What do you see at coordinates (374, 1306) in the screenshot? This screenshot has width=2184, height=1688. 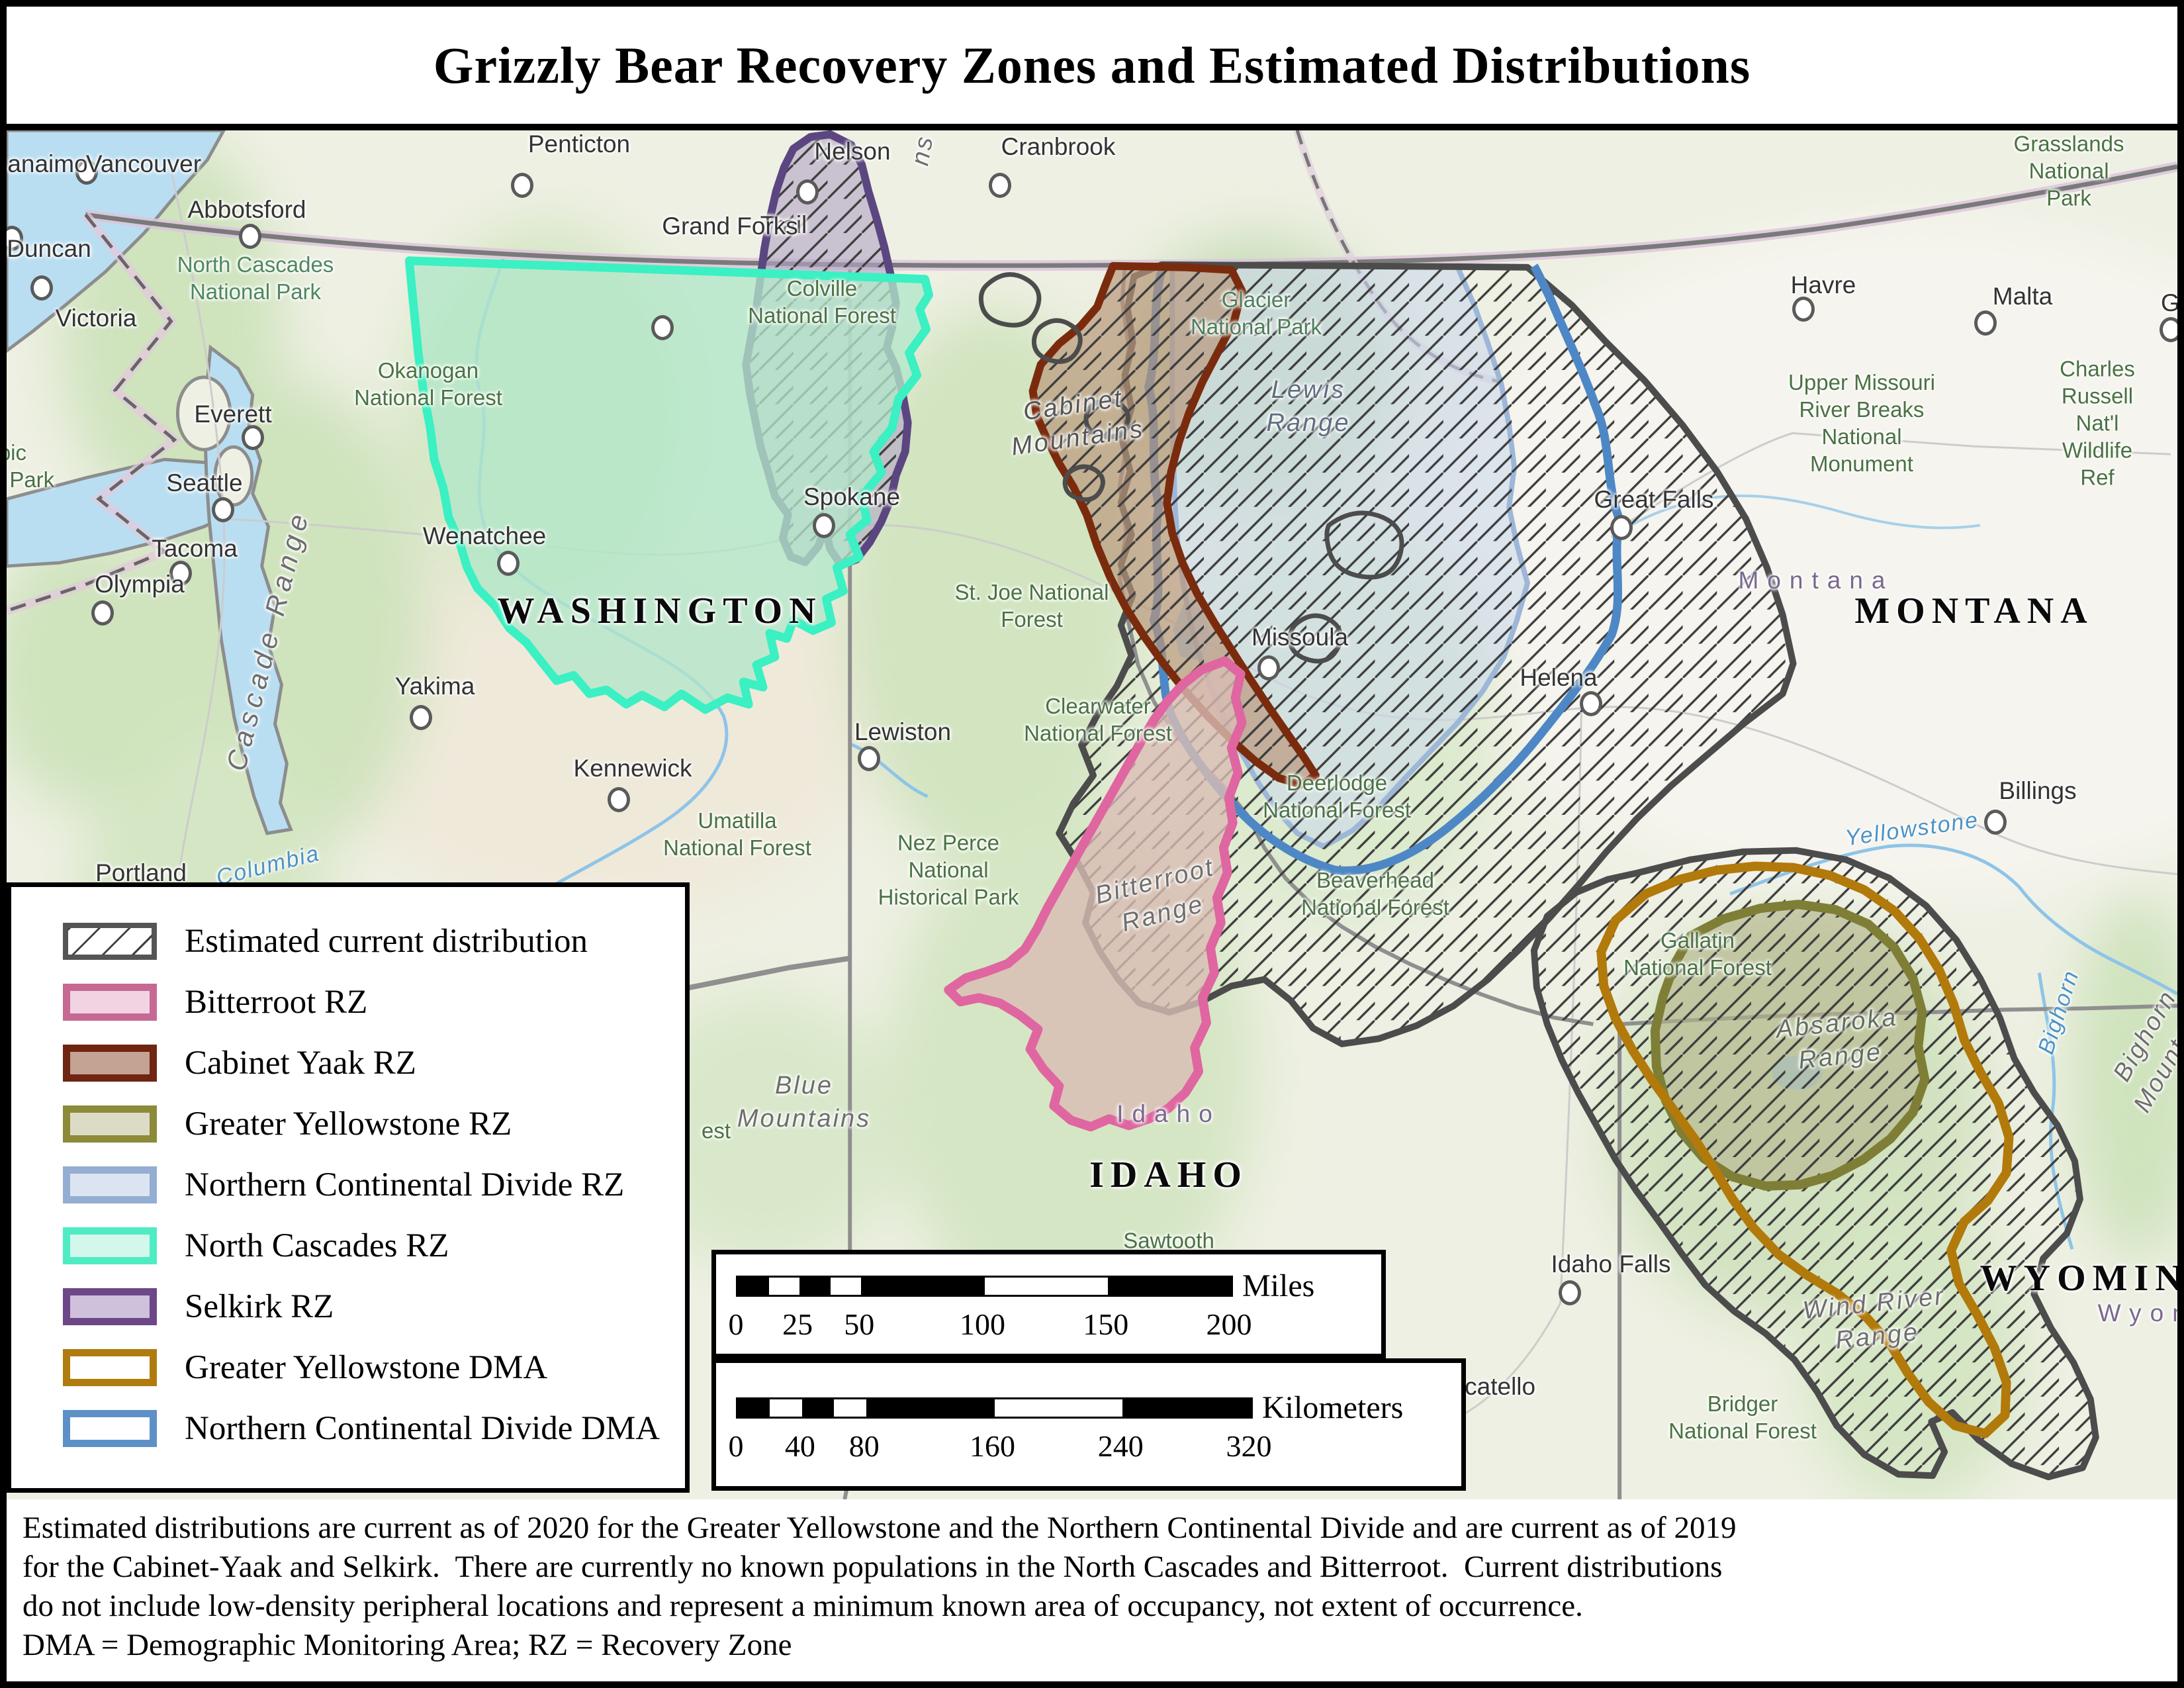 I see `legend-item-selkirk-rz: Selkirk RZ` at bounding box center [374, 1306].